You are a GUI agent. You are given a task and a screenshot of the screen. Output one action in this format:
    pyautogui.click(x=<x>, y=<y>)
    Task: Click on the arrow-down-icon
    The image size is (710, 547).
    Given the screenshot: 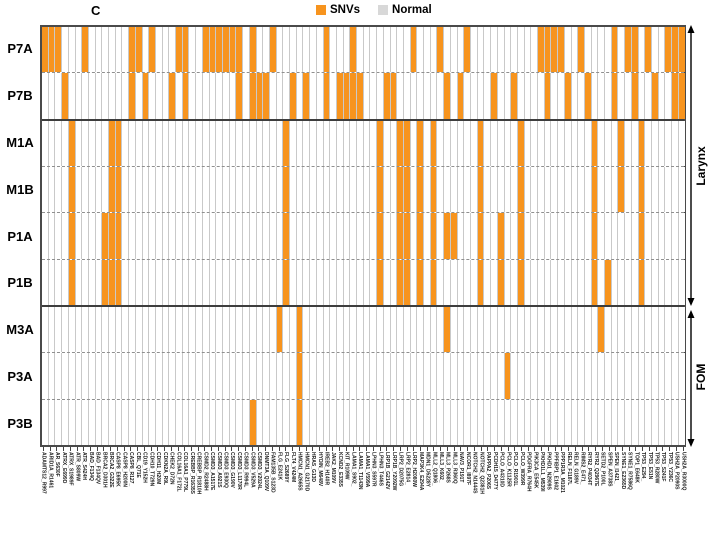 What is the action you would take?
    pyautogui.click(x=691, y=443)
    